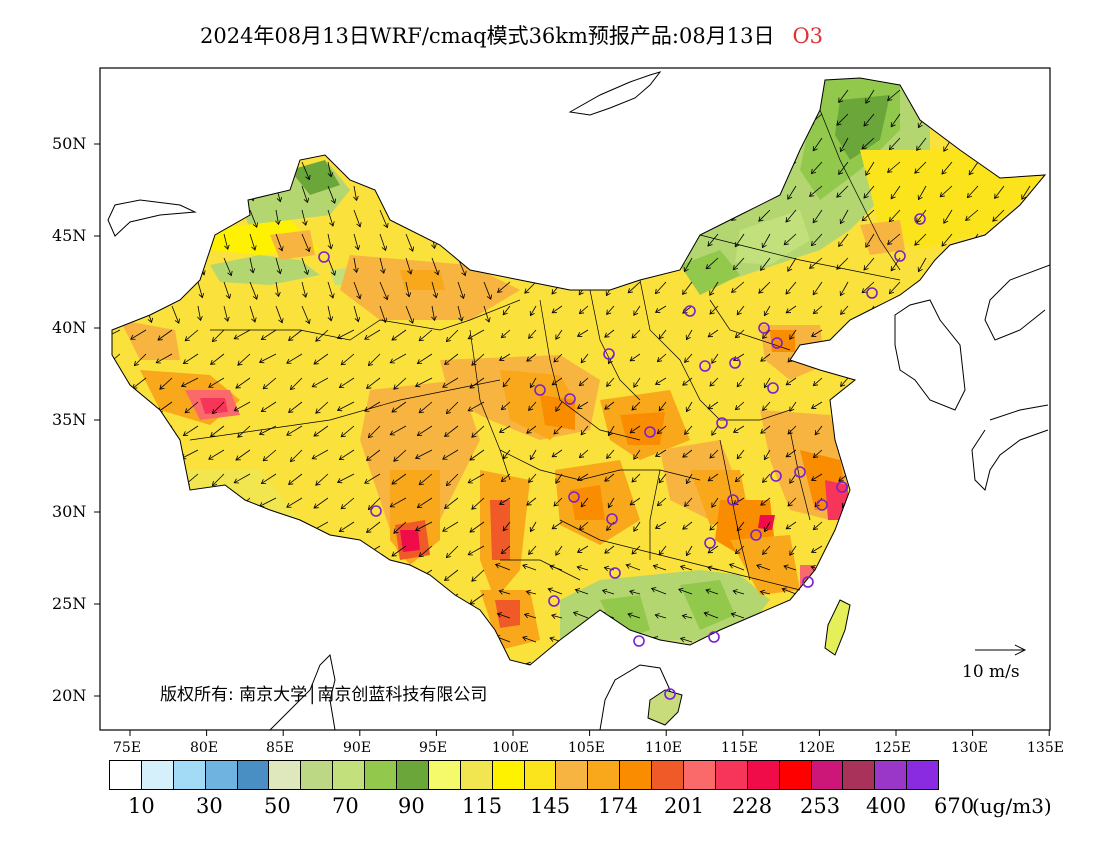 The height and width of the screenshot is (850, 1100). Describe the element at coordinates (357, 748) in the screenshot. I see `lon-label-90e: 90E` at that location.